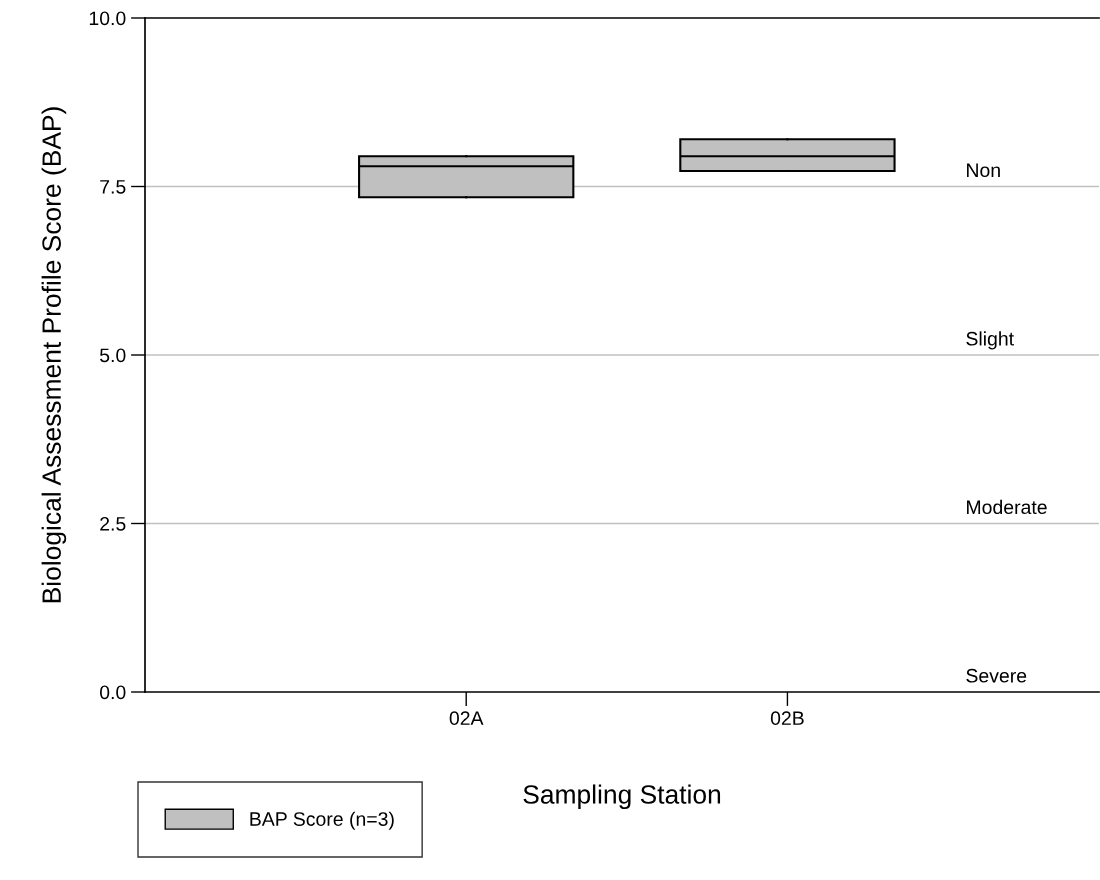 This screenshot has height=880, width=1100. I want to click on ref-line-label: Slight, so click(990, 340).